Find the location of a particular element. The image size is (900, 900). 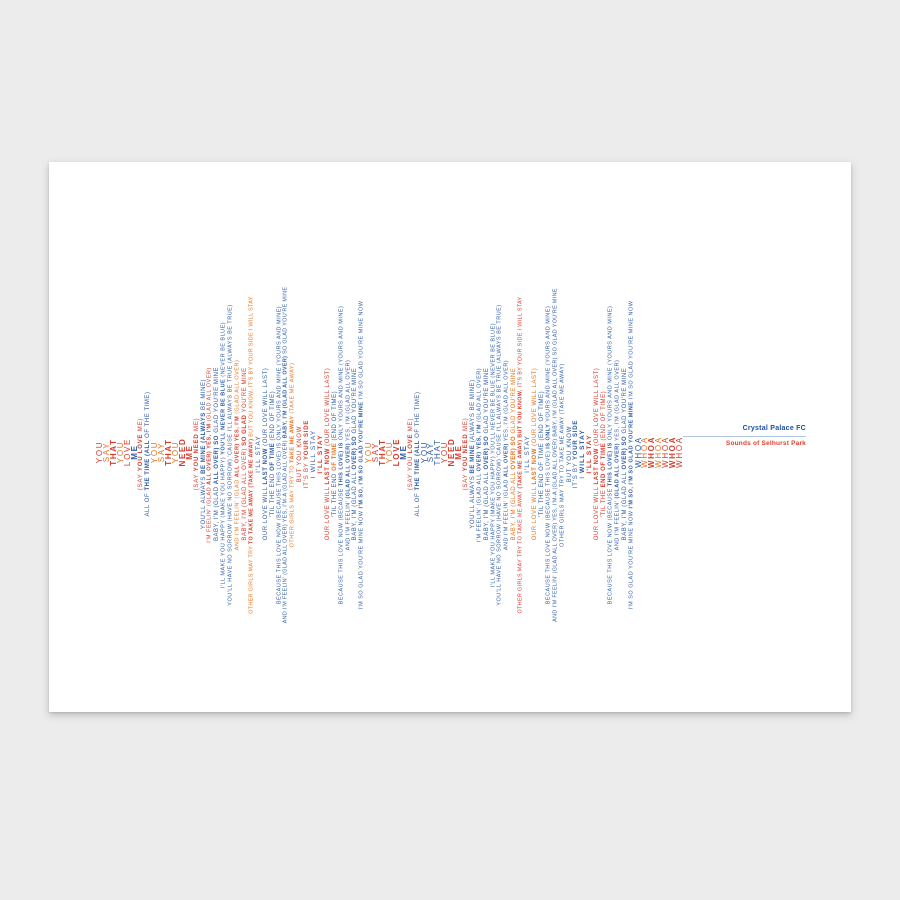

lyric-segment: YOU NEED is located at coordinates (465, 452).